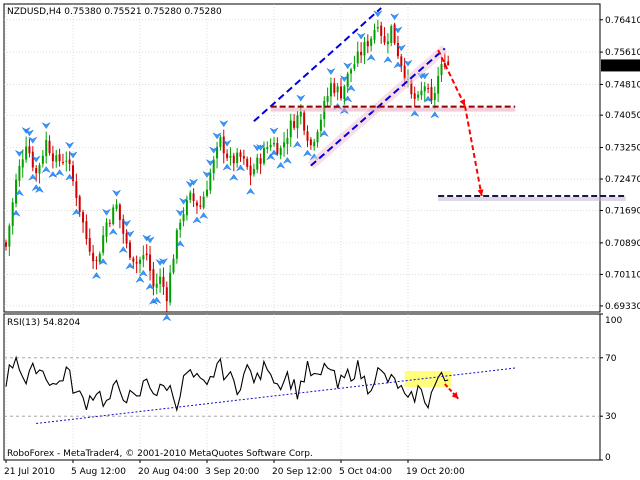  I want to click on price-tick-label: 0.70890, so click(622, 244).